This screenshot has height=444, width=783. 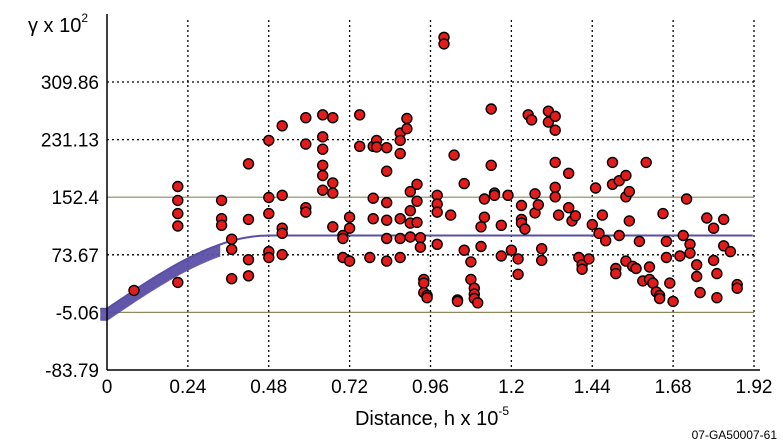 What do you see at coordinates (432, 417) in the screenshot?
I see `x-axis-title: Distance, h x 10-5` at bounding box center [432, 417].